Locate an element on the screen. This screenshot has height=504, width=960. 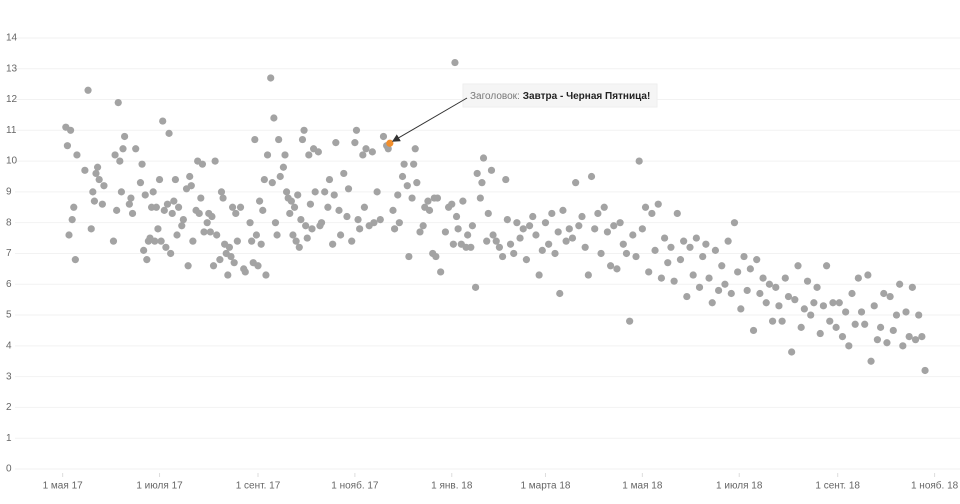
x-tick-label: 1 июля 18 is located at coordinates (739, 486).